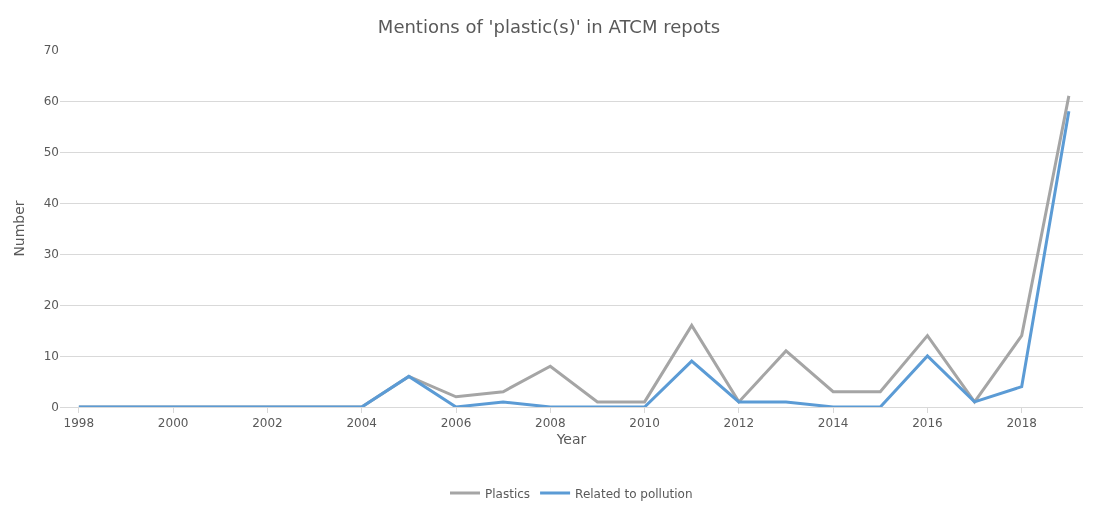 This screenshot has height=520, width=1098. Describe the element at coordinates (739, 423) in the screenshot. I see `x-tick-label: 2012` at that location.